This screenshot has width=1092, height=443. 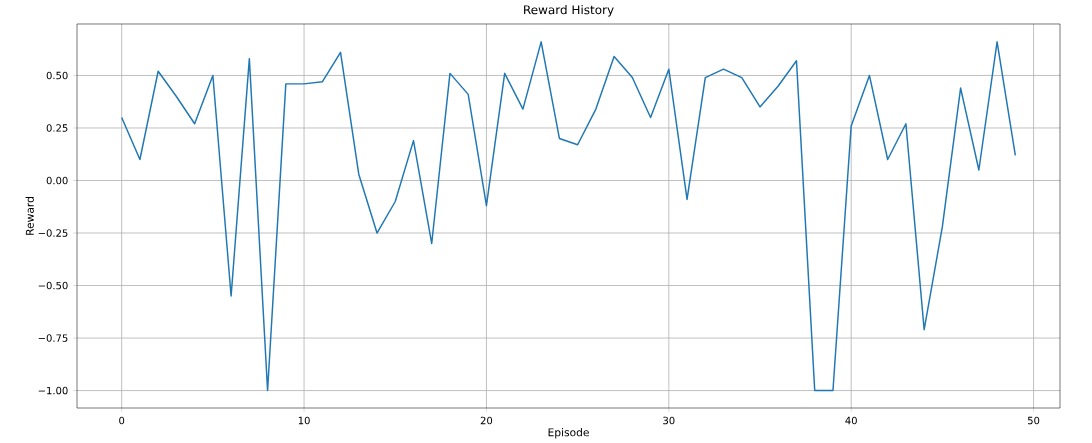 I want to click on x-axis-title: Episode, so click(x=568, y=433).